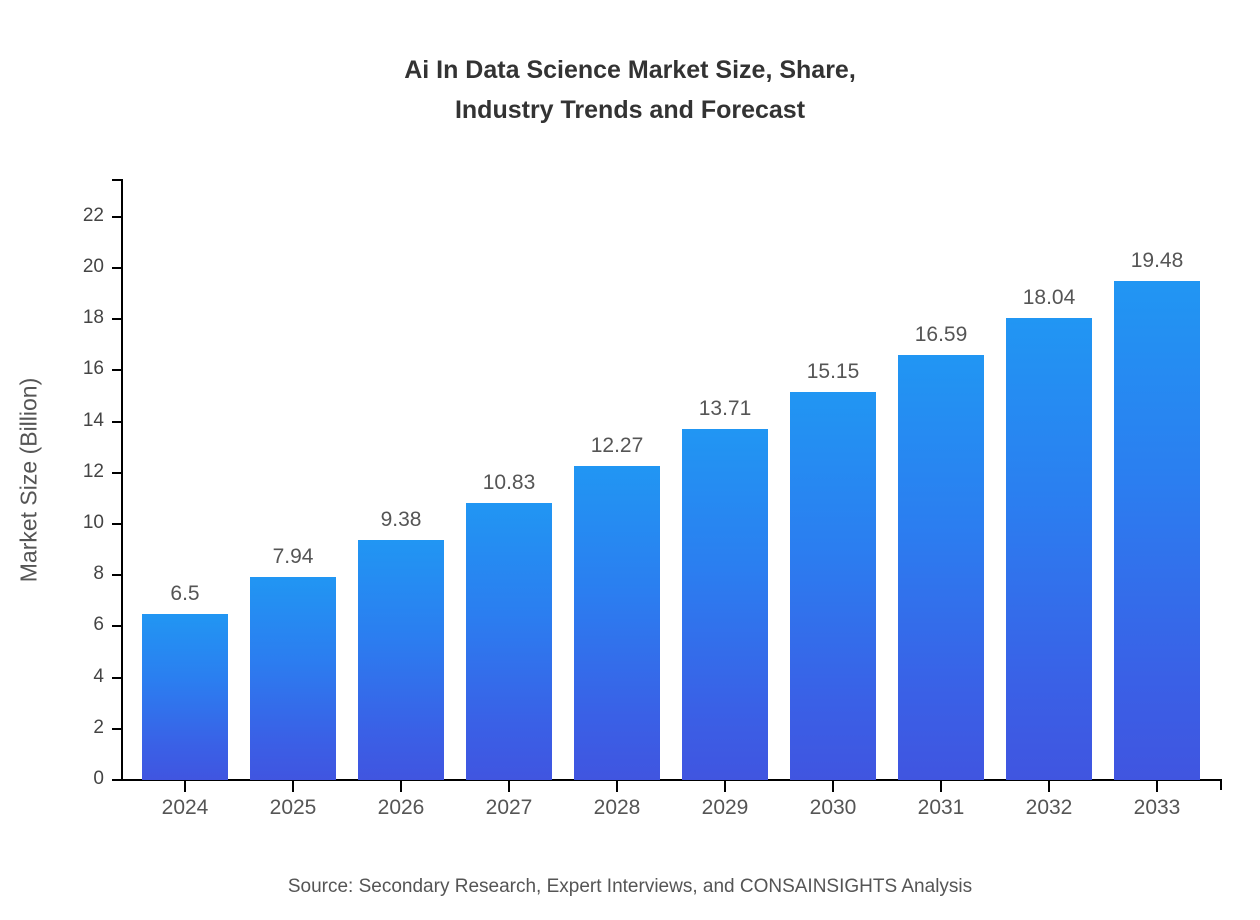 The height and width of the screenshot is (920, 1260). I want to click on y-axis-line, so click(122, 480).